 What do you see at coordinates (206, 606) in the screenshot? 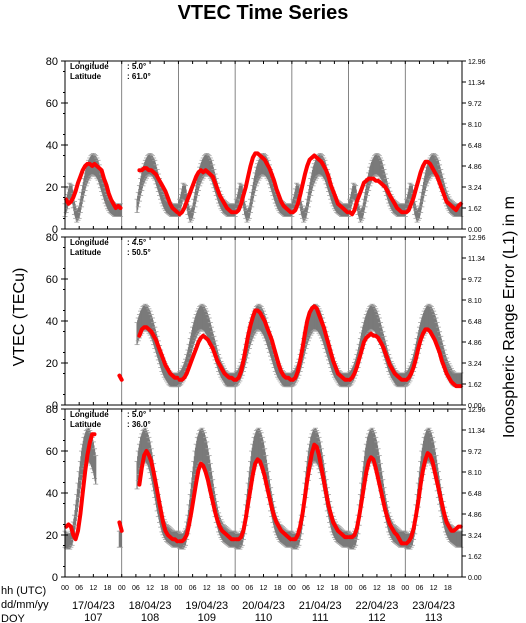
I see `x-date-label: 19/04/23` at bounding box center [206, 606].